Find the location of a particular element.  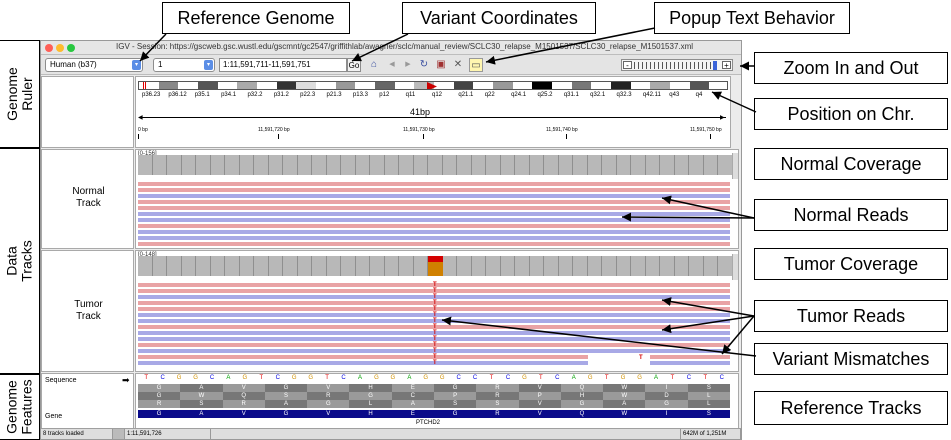

close-window-button is located at coordinates (49, 48).